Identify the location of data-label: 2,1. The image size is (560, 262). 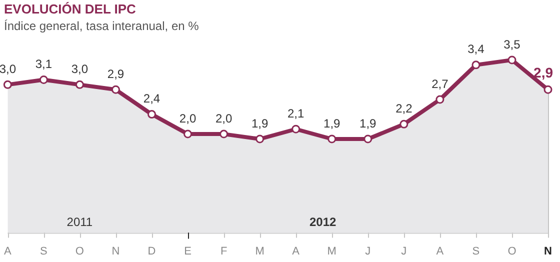
(296, 113).